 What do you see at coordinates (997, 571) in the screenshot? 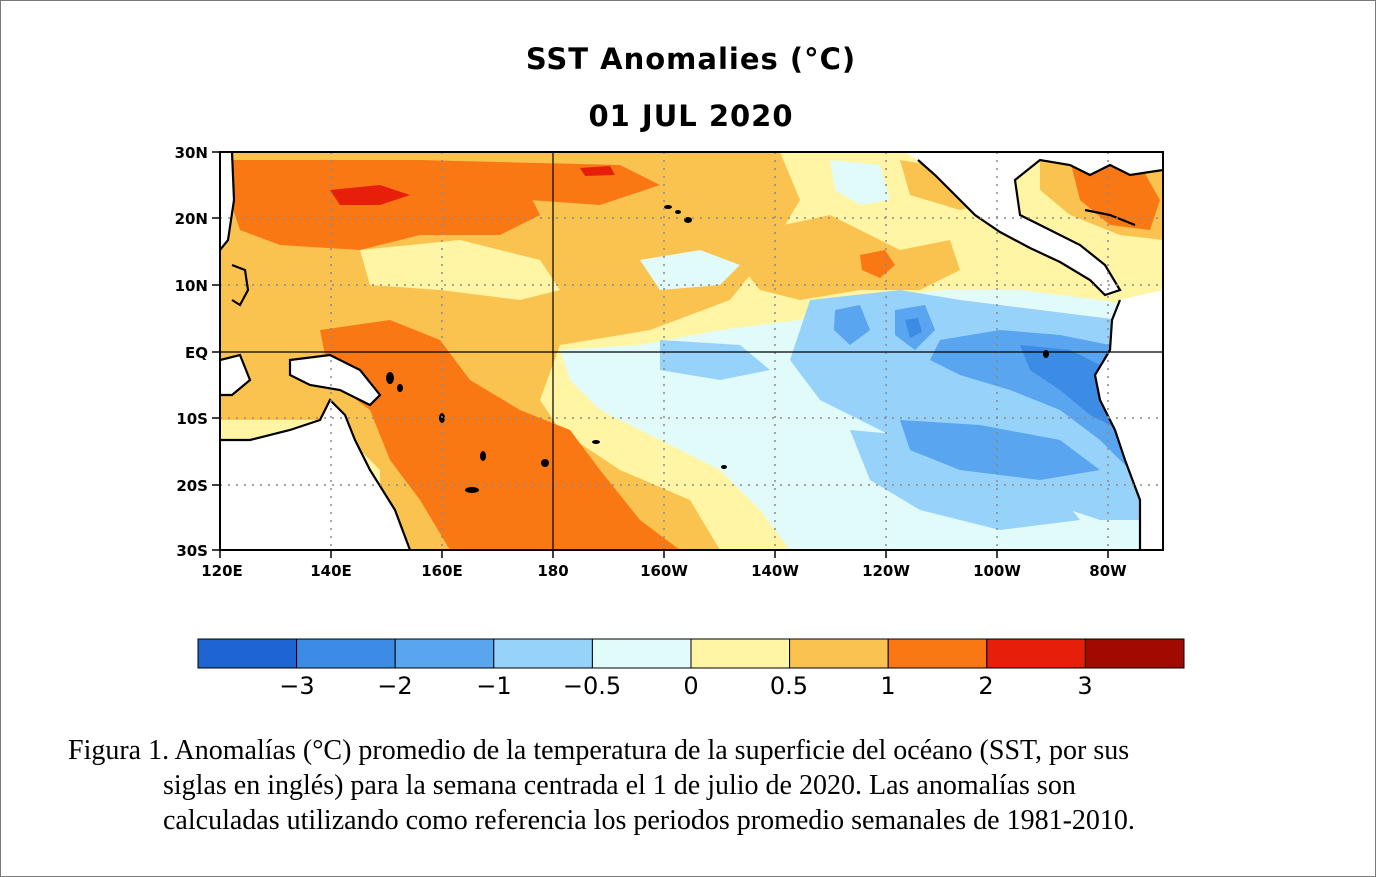
I see `lon-label: 100W` at bounding box center [997, 571].